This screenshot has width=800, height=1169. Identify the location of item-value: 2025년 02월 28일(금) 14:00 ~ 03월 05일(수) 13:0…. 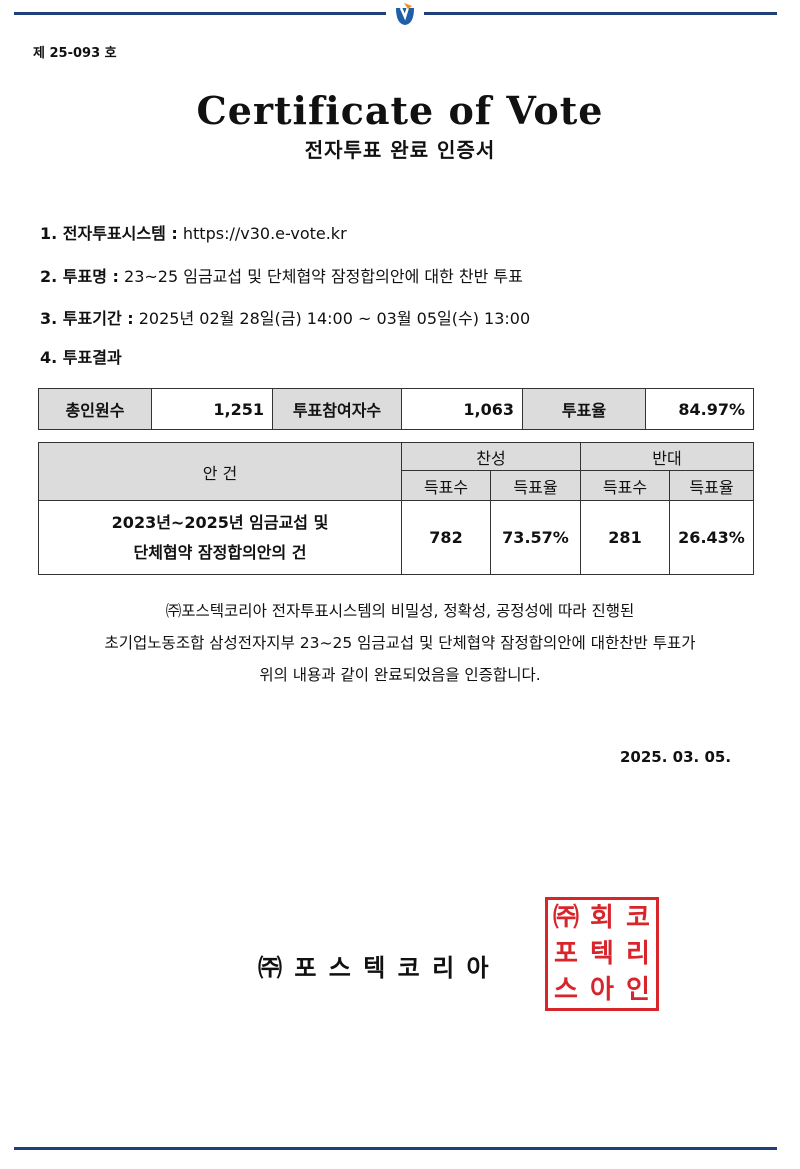
(334, 318).